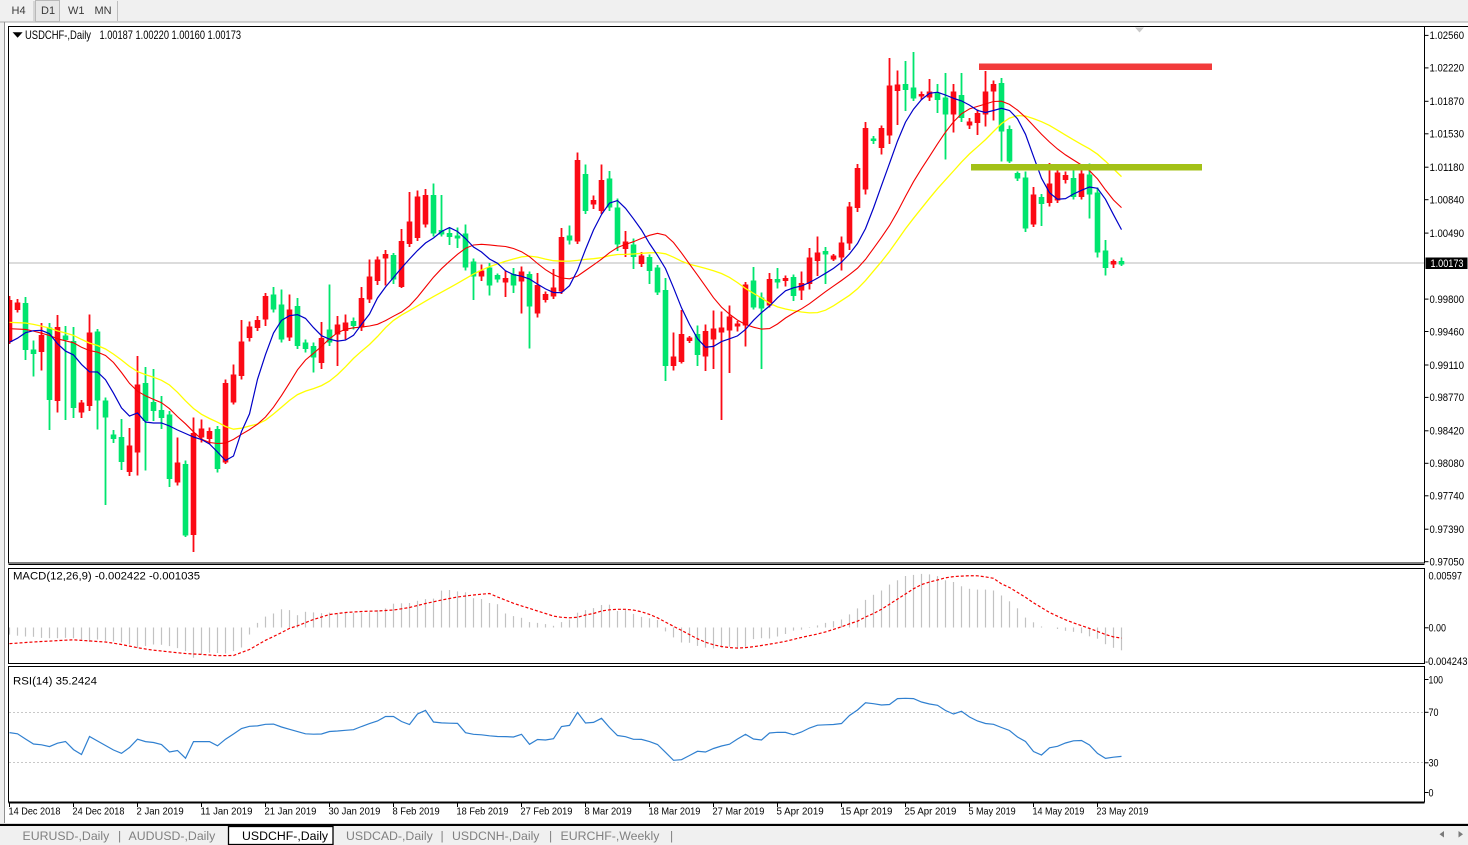 This screenshot has height=845, width=1468. I want to click on svg-text: 23 May 2019, so click(1123, 812).